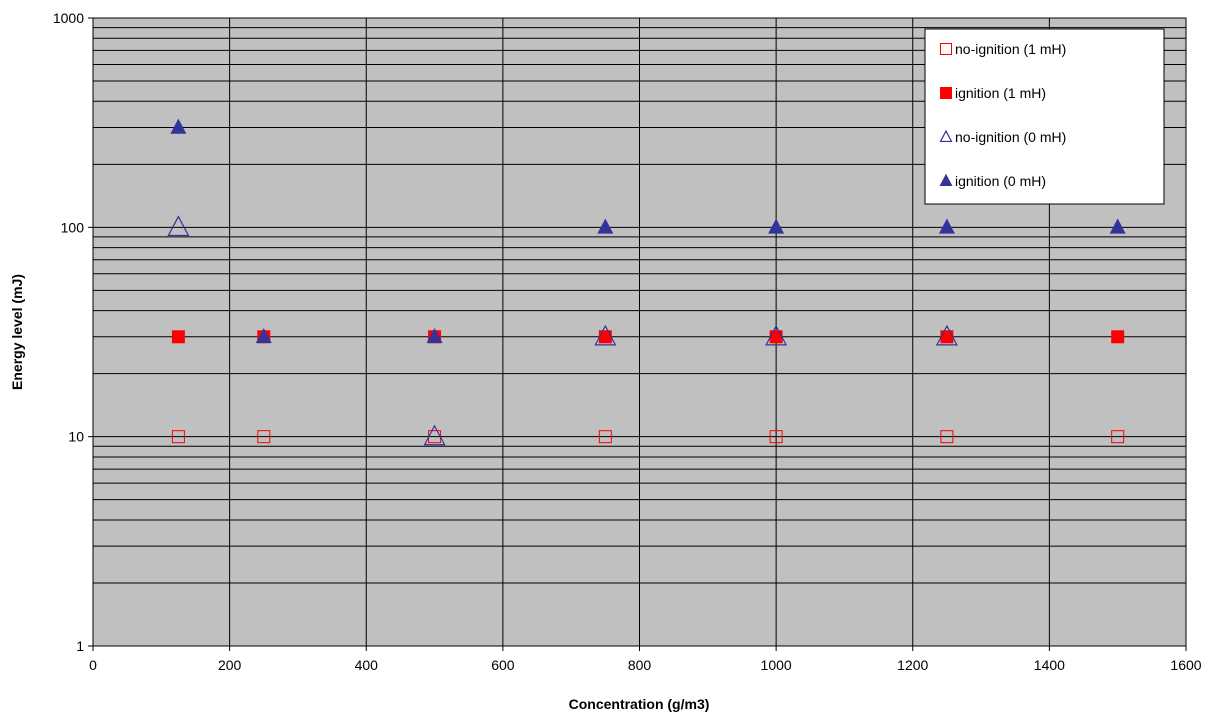 This screenshot has height=718, width=1220. I want to click on x-tick-label: 1200, so click(912, 665).